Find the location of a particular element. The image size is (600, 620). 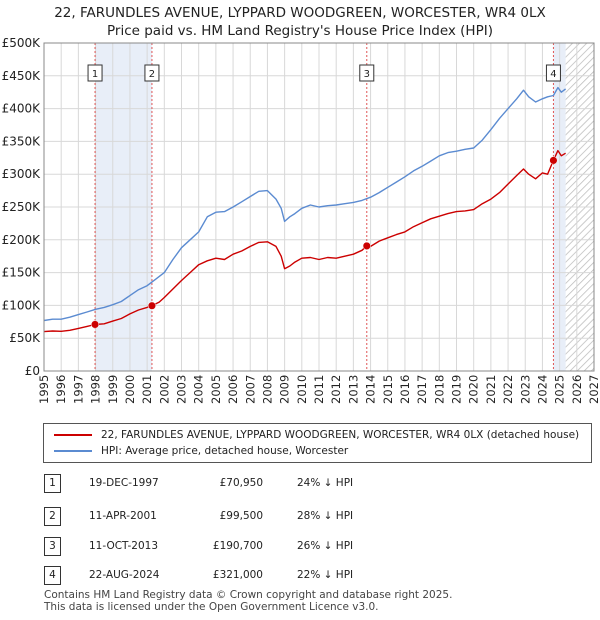

table-row: 4 22-AUG-2024 £321,000 22% ↓ HPI is located at coordinates (300, 576).